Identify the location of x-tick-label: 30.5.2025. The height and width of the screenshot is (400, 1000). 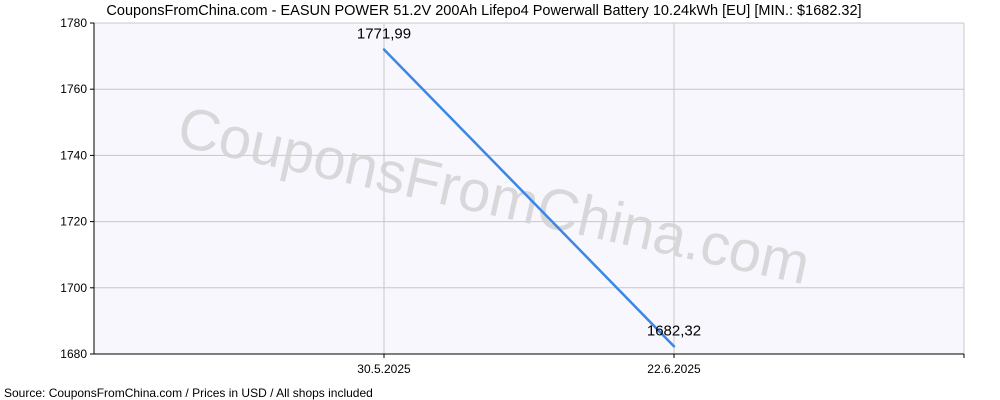
(384, 369).